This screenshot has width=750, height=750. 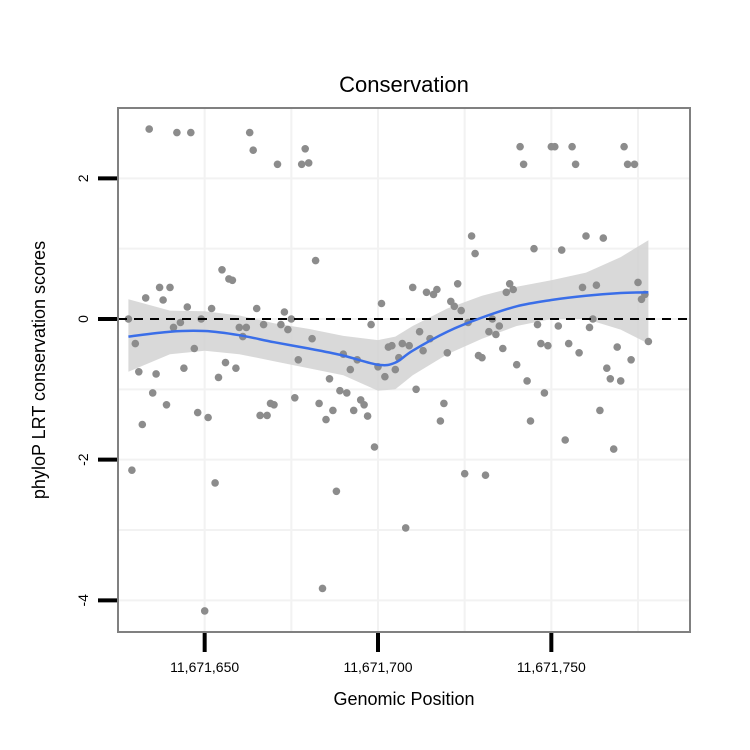 I want to click on smooth-line, so click(x=388, y=329).